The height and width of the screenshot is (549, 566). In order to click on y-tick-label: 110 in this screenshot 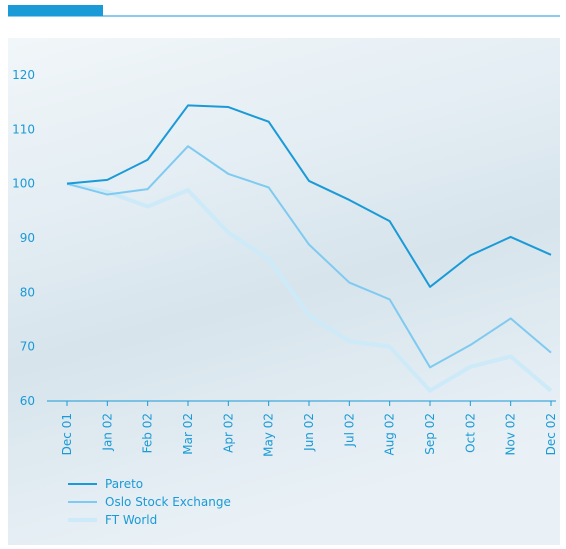, I will do `click(23, 129)`.